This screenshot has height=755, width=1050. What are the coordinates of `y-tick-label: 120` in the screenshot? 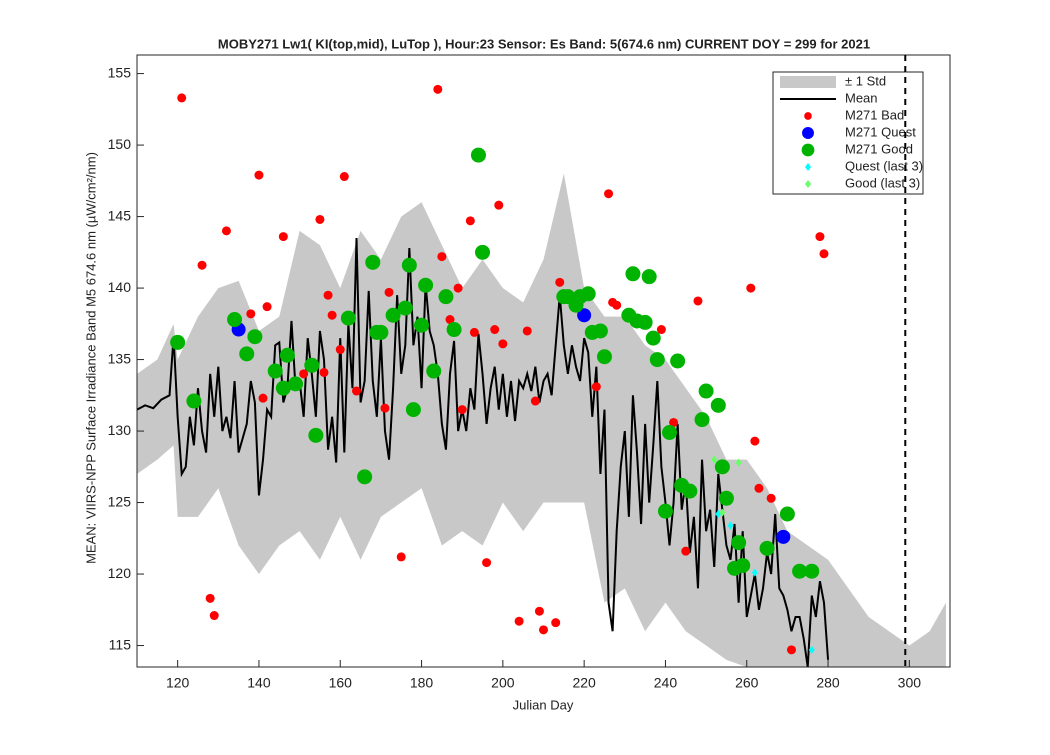 It's located at (120, 573).